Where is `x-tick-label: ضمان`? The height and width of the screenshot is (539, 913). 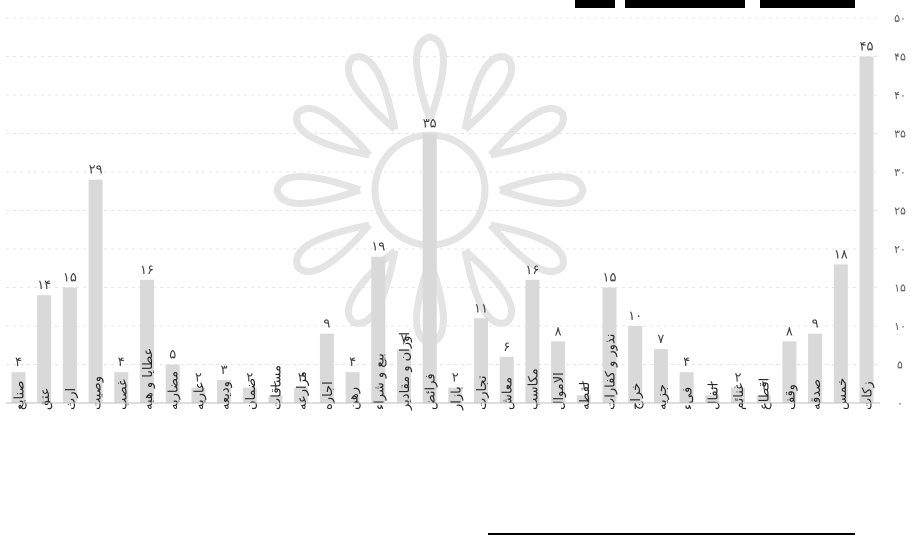 x-tick-label: ضمان is located at coordinates (251, 394).